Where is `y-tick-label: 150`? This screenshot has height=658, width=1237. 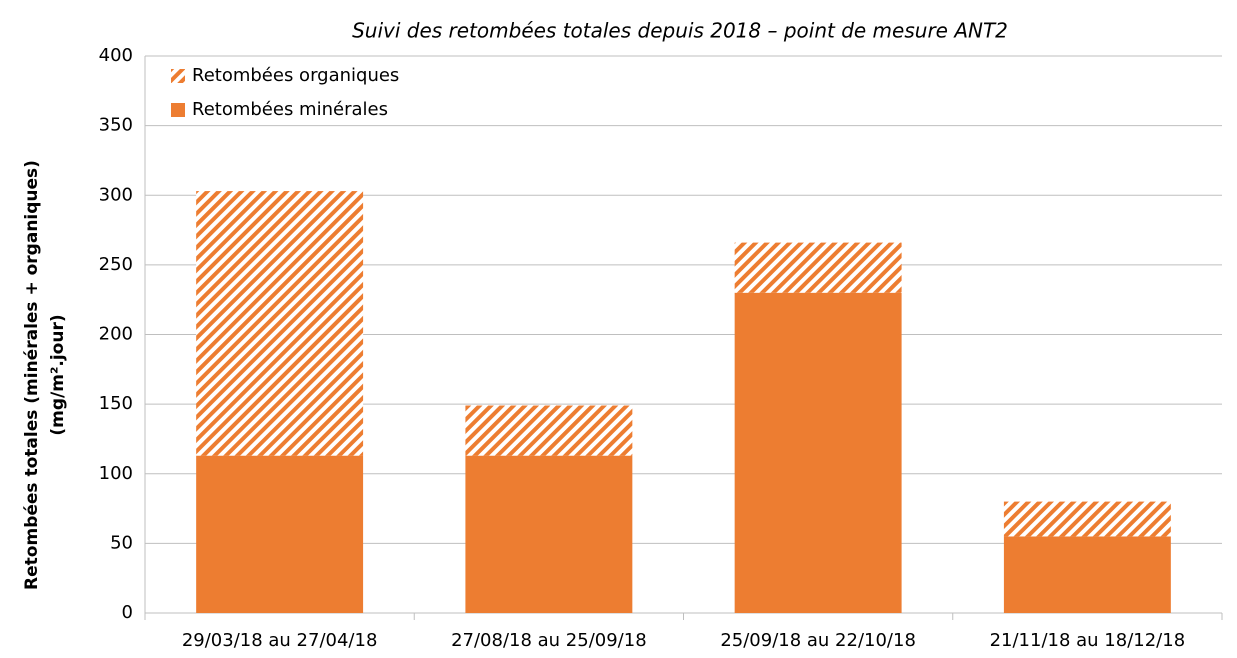 y-tick-label: 150 is located at coordinates (116, 403).